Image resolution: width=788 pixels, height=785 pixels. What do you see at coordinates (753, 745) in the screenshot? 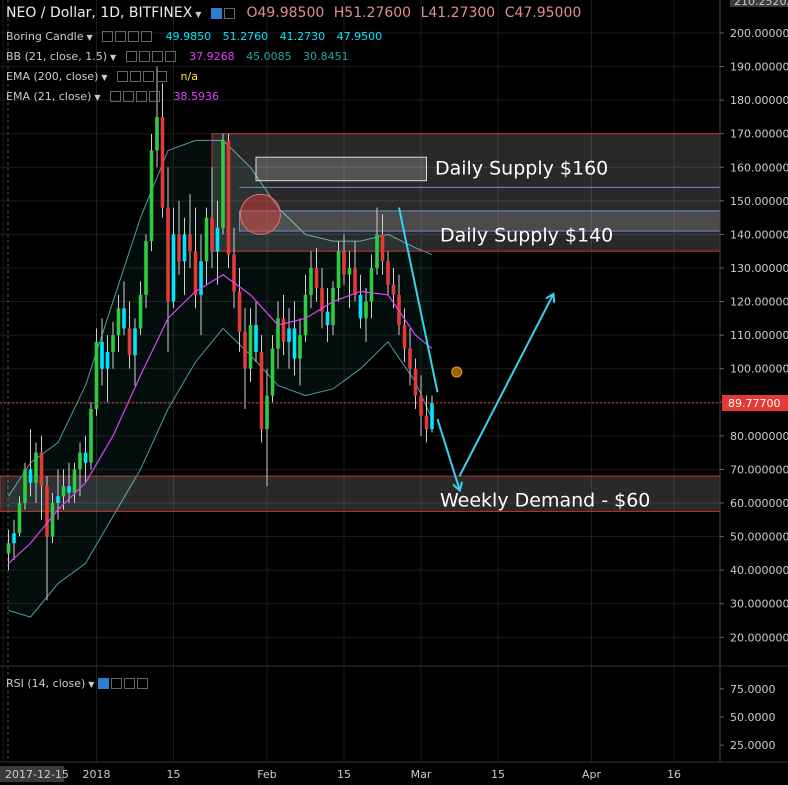
I see `rsi-tick-label: 25.0000` at bounding box center [753, 745].